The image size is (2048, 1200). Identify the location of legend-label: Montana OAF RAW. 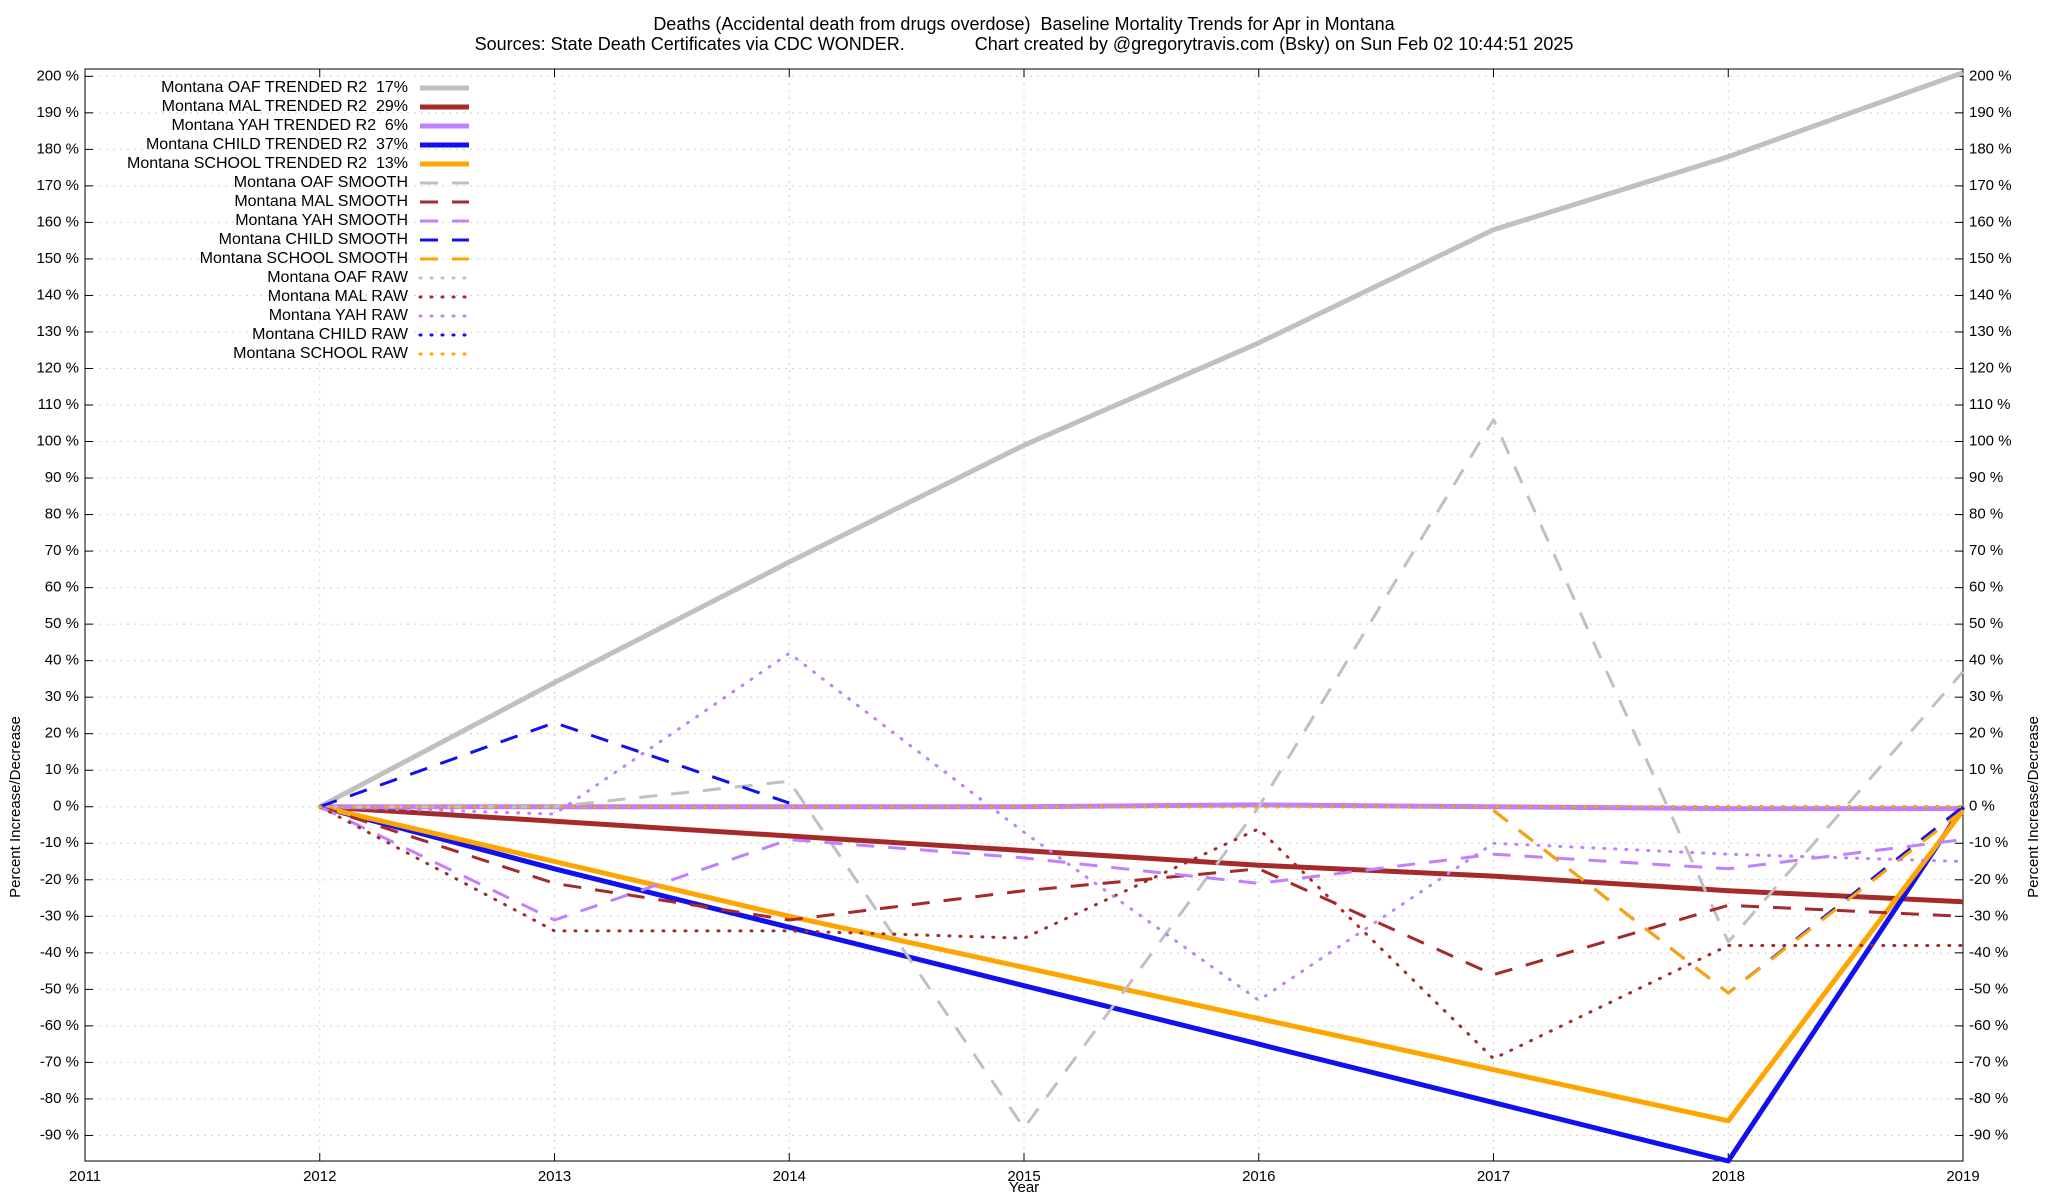
(338, 277).